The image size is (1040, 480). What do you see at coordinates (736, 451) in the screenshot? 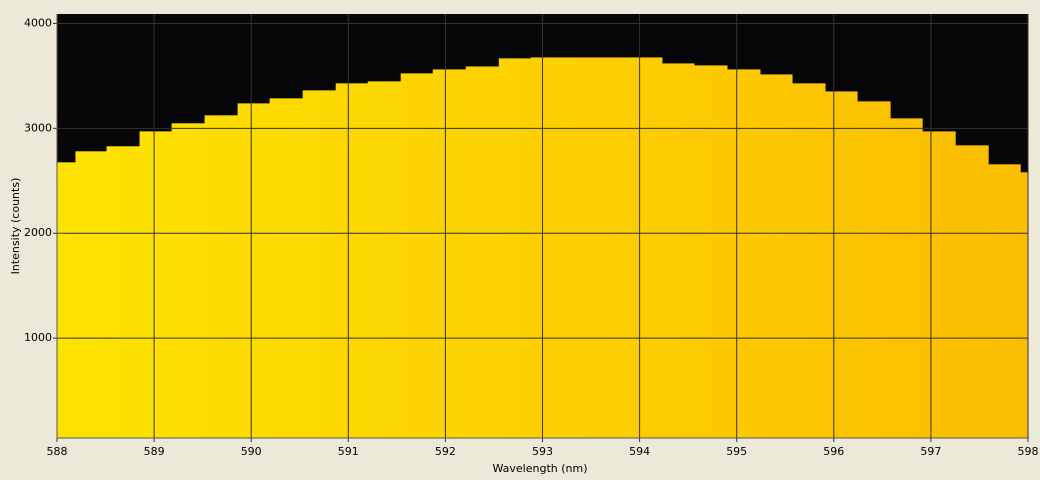
I see `x-tick-label: 595` at bounding box center [736, 451].